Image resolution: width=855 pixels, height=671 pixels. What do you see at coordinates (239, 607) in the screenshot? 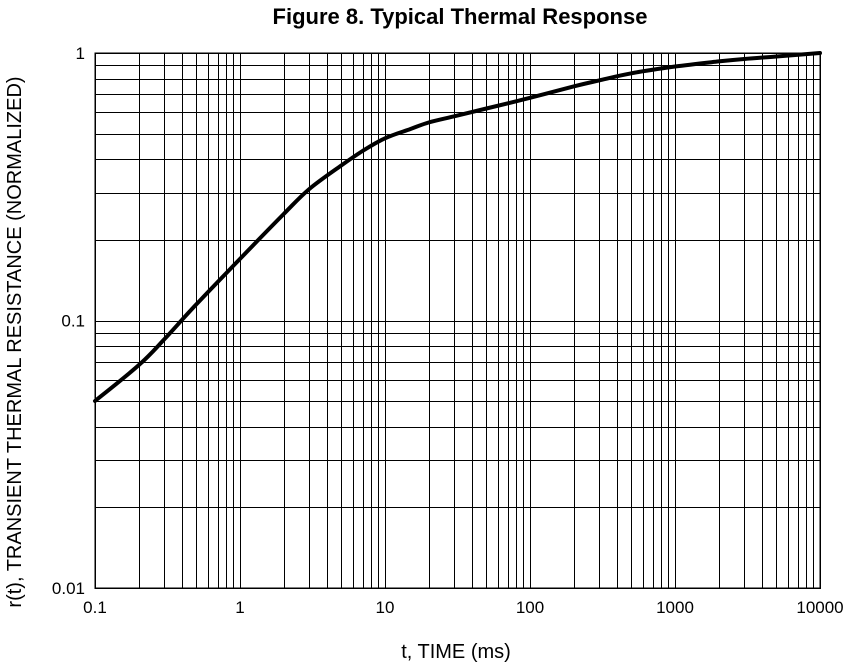
I see `x-tick-label: 1` at bounding box center [239, 607].